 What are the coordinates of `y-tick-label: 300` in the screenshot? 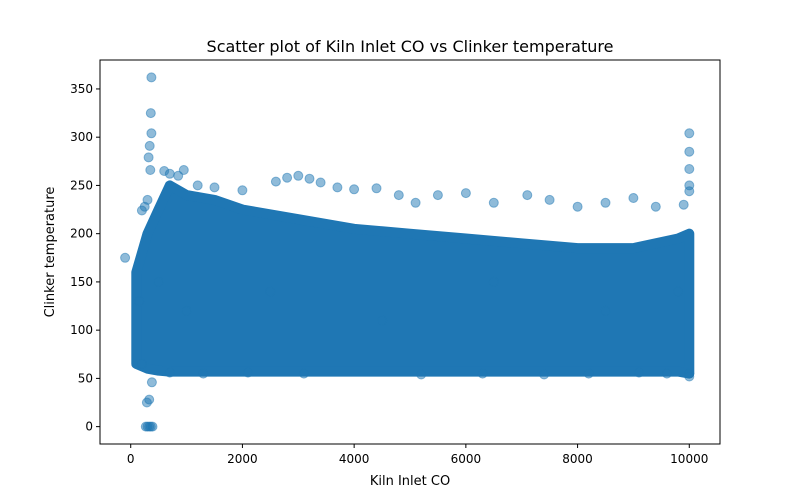 It's located at (81, 137).